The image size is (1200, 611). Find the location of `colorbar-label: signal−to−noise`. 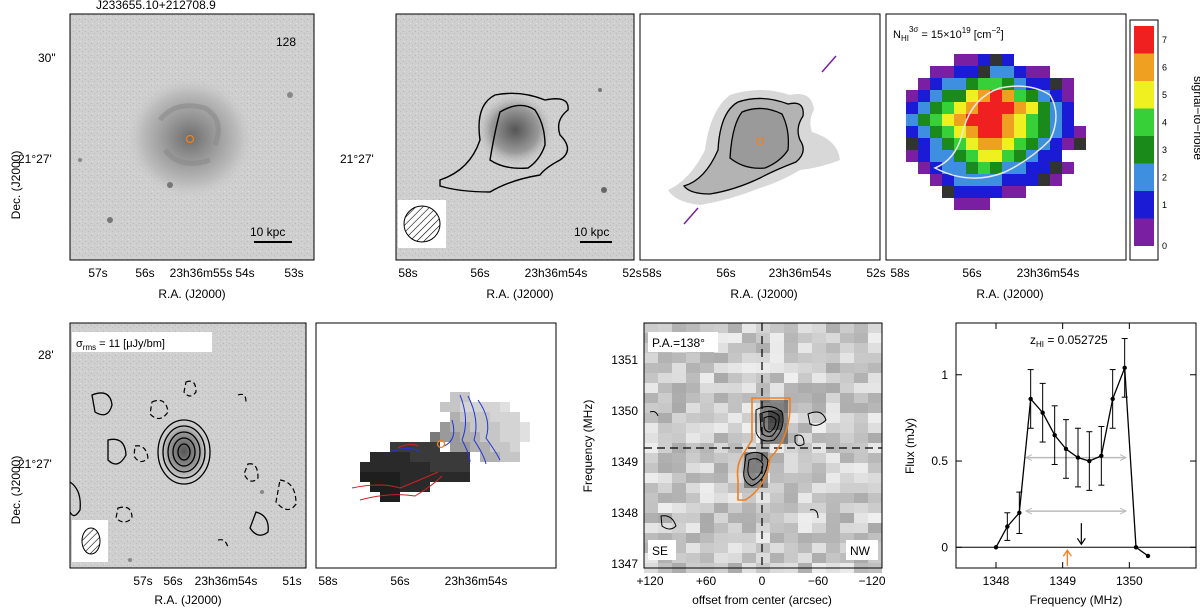

colorbar-label: signal−to−noise is located at coordinates (1195, 118).